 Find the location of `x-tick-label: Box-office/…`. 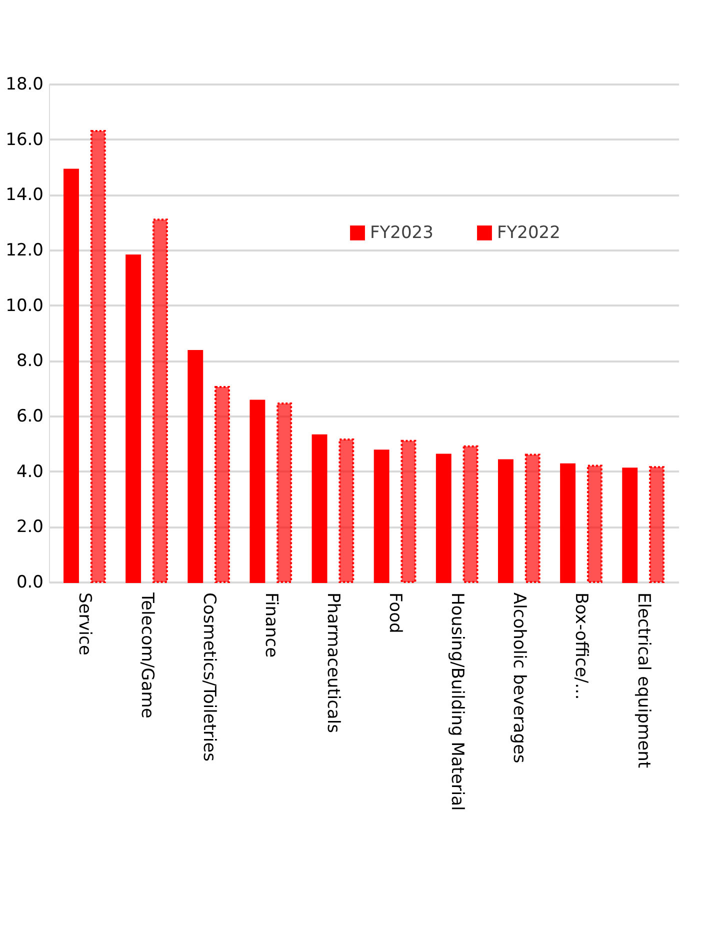

x-tick-label: Box-office/… is located at coordinates (581, 646).